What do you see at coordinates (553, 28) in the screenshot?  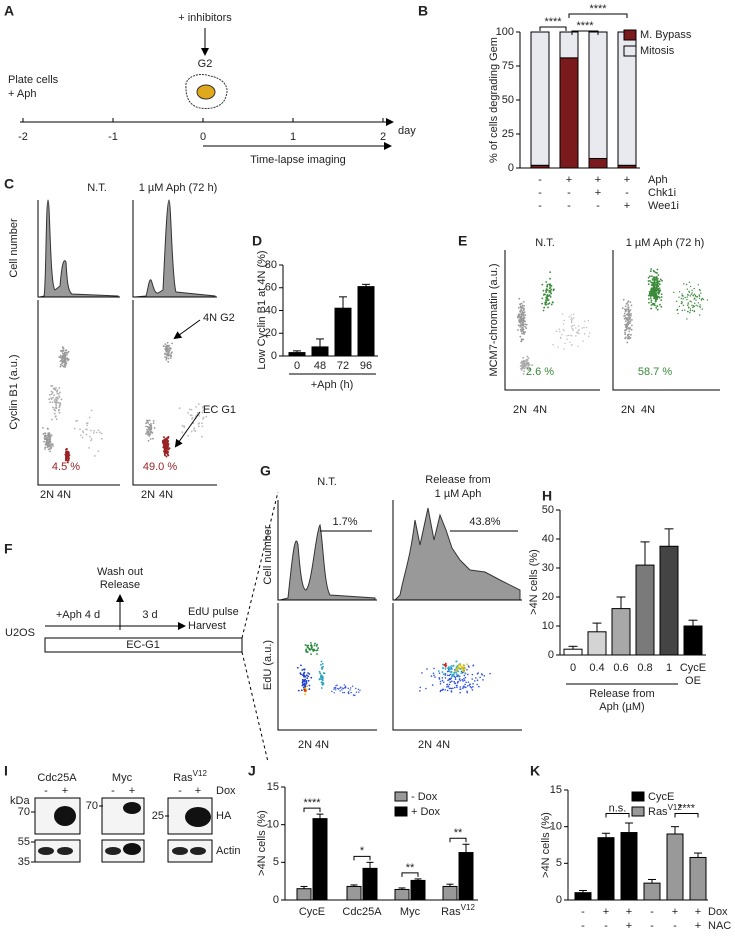 I see `significance-bracket` at bounding box center [553, 28].